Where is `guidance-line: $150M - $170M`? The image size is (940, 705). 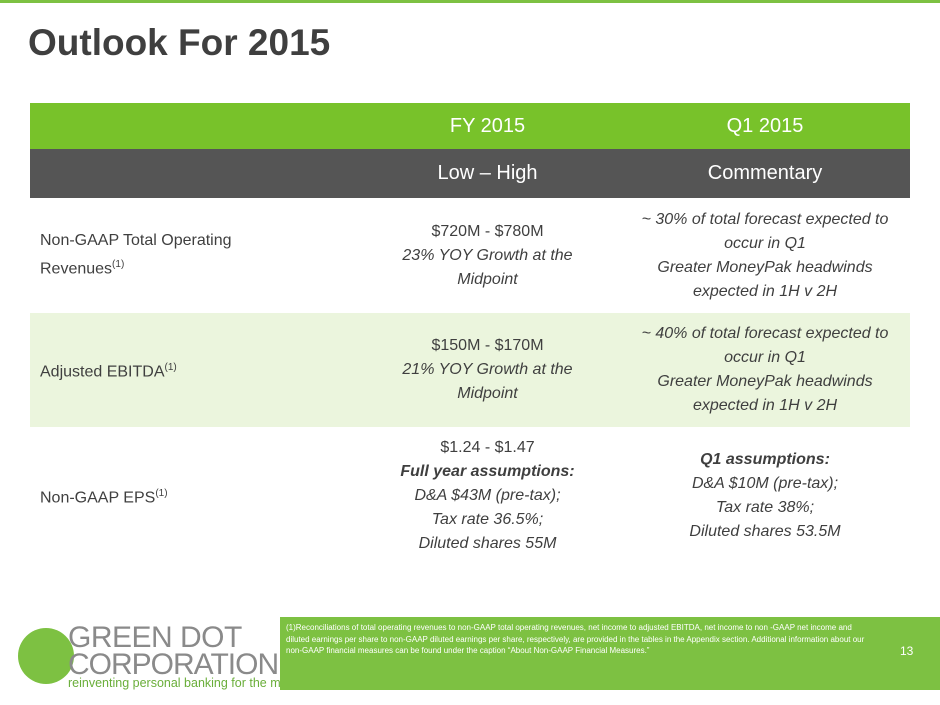
guidance-line: $150M - $170M is located at coordinates (487, 345).